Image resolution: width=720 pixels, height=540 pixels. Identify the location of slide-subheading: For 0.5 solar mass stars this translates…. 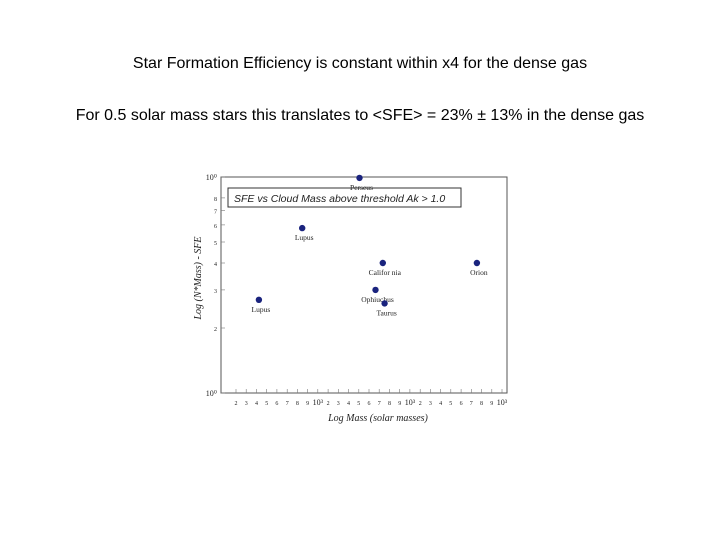
(360, 115).